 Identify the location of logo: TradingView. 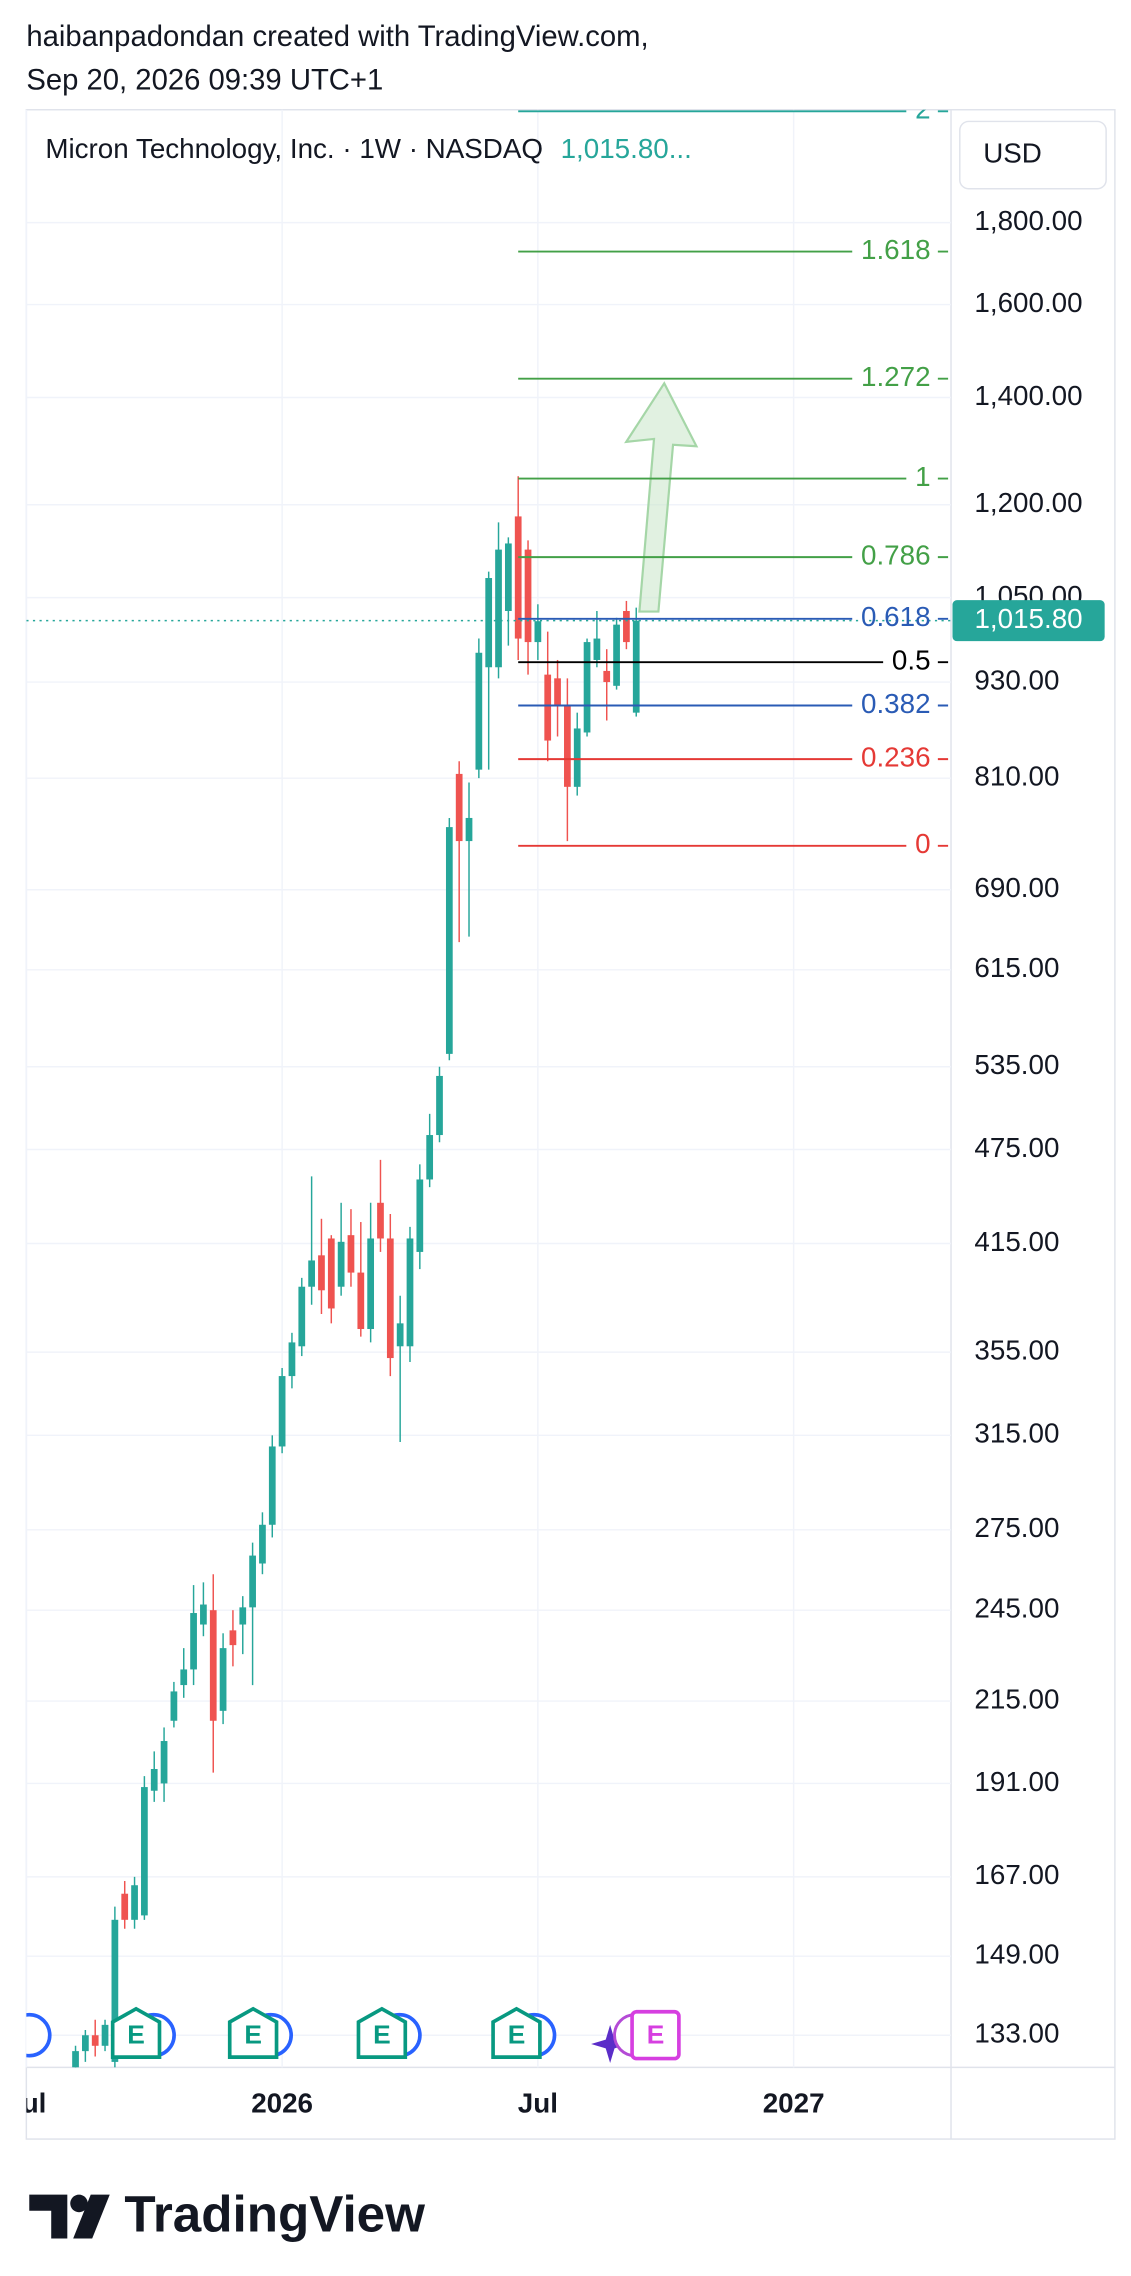
(227, 2214).